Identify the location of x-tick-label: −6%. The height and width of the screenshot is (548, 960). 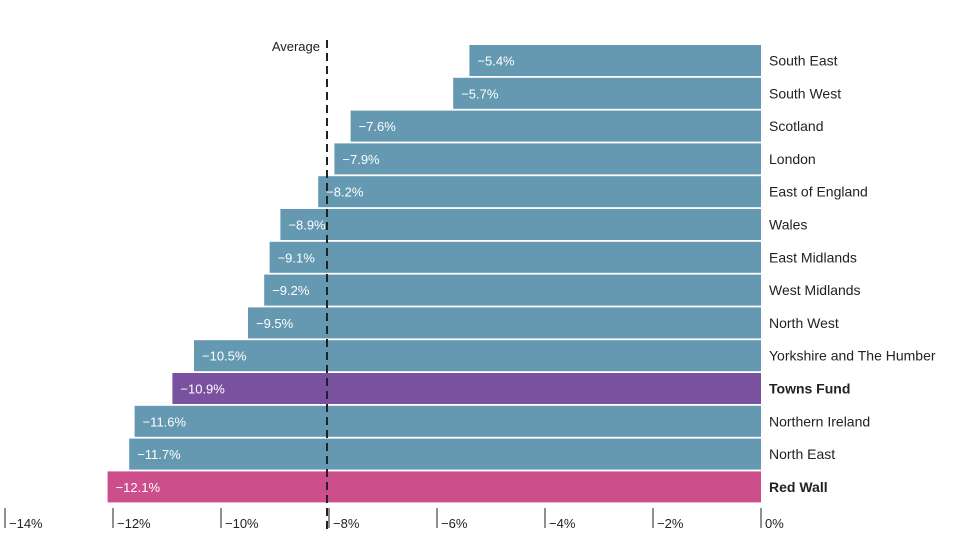
(454, 523).